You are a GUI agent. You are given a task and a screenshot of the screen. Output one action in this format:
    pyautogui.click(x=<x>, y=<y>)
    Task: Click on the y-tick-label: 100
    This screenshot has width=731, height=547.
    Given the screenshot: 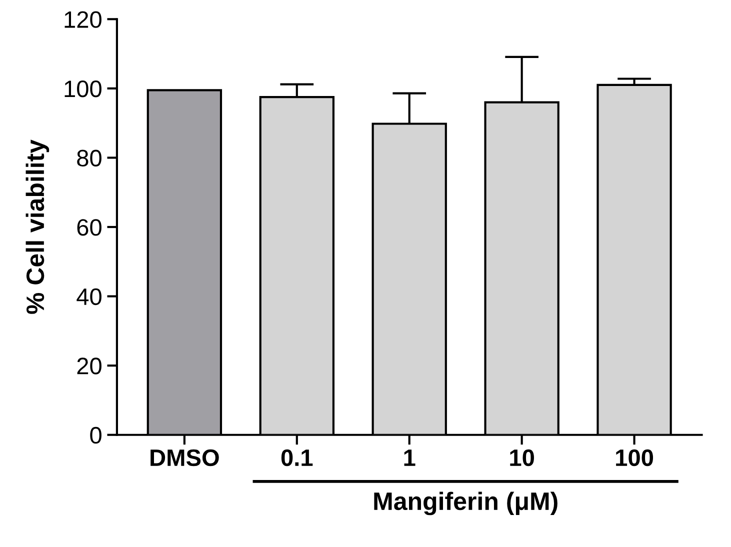 What is the action you would take?
    pyautogui.click(x=83, y=89)
    